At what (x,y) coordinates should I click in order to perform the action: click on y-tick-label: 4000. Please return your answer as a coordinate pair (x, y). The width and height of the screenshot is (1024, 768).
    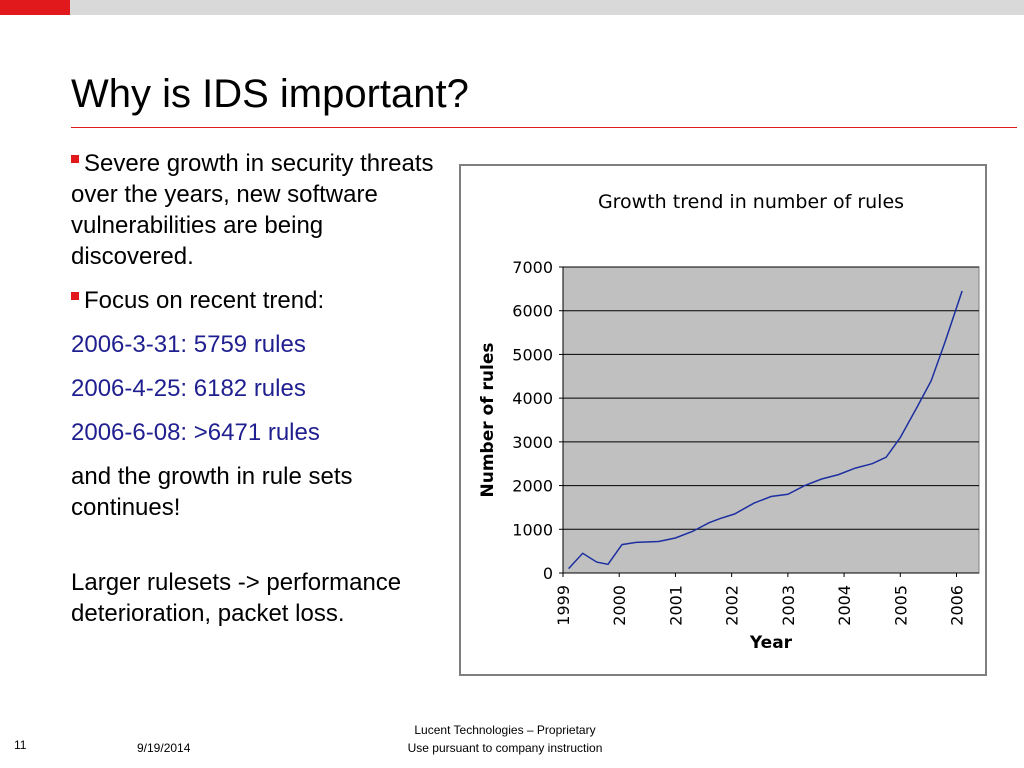
    Looking at the image, I should click on (532, 398).